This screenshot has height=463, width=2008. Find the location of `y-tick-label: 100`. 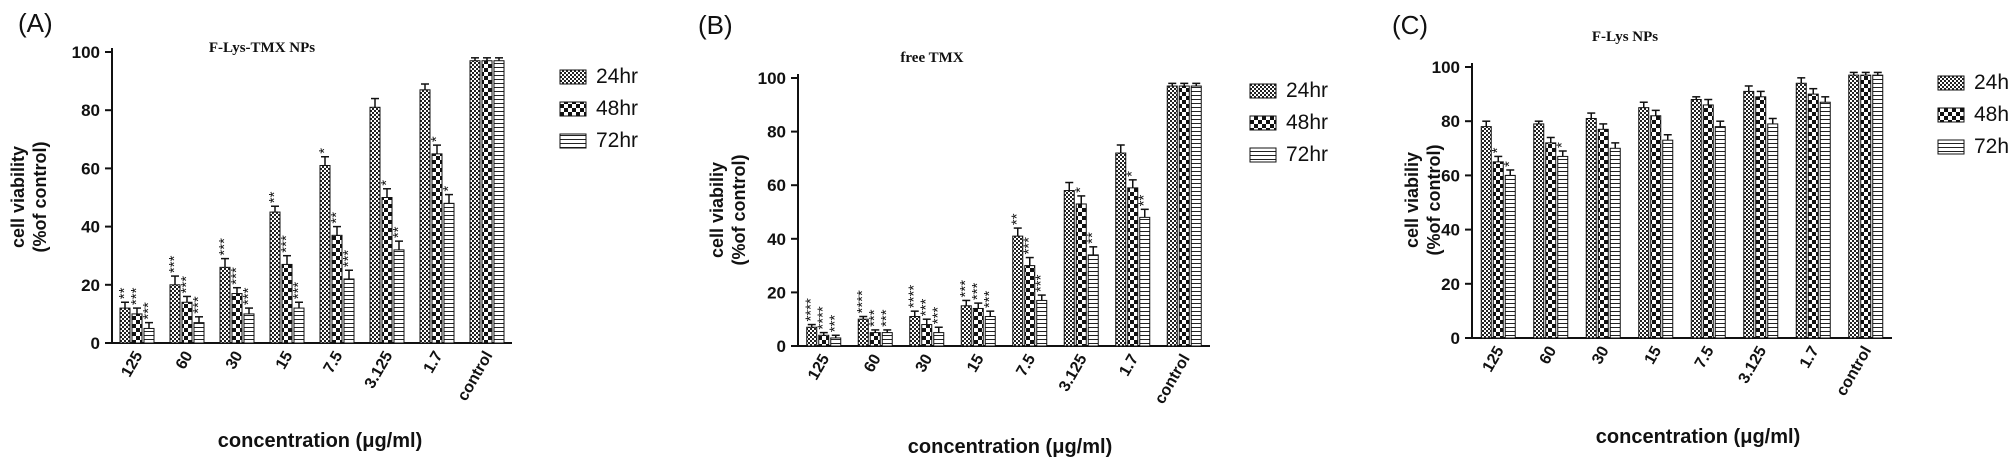

y-tick-label: 100 is located at coordinates (772, 78).